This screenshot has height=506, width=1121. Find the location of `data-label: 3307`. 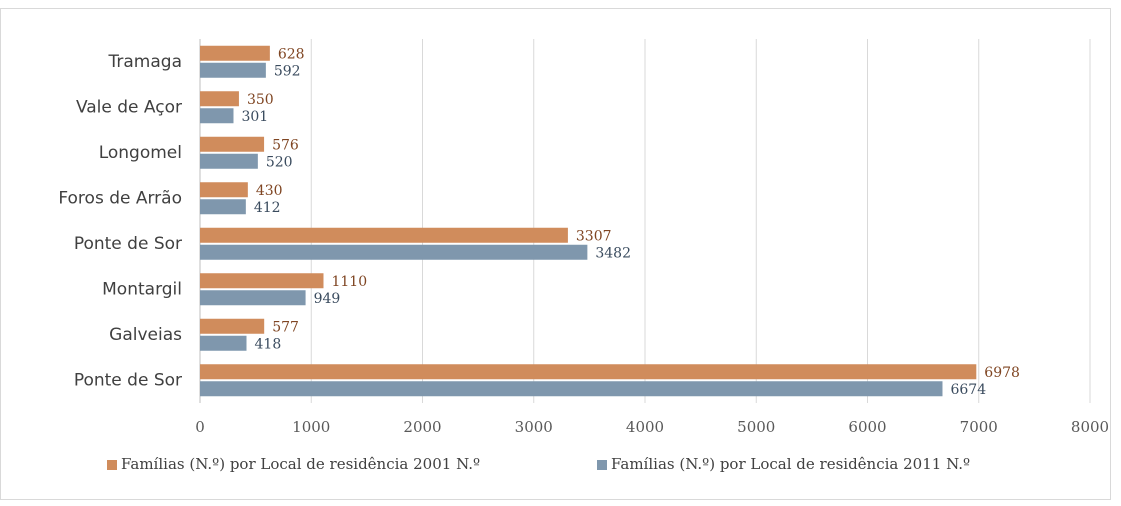

data-label: 3307 is located at coordinates (594, 236).